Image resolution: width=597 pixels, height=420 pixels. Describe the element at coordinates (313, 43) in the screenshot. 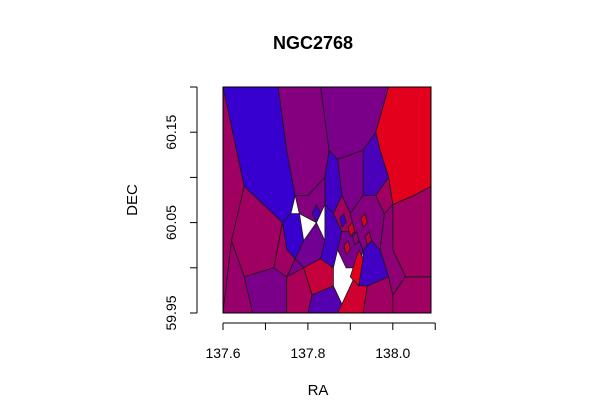

I see `chart-title: NGC2768` at that location.